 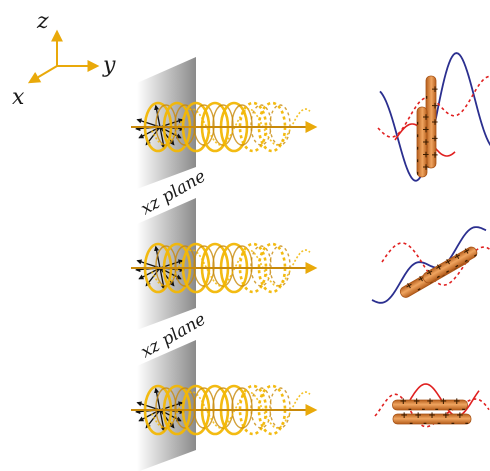 What do you see at coordinates (434, 117) in the screenshot?
I see `molecule-panel-1: +++++-----+++++-----` at bounding box center [434, 117].